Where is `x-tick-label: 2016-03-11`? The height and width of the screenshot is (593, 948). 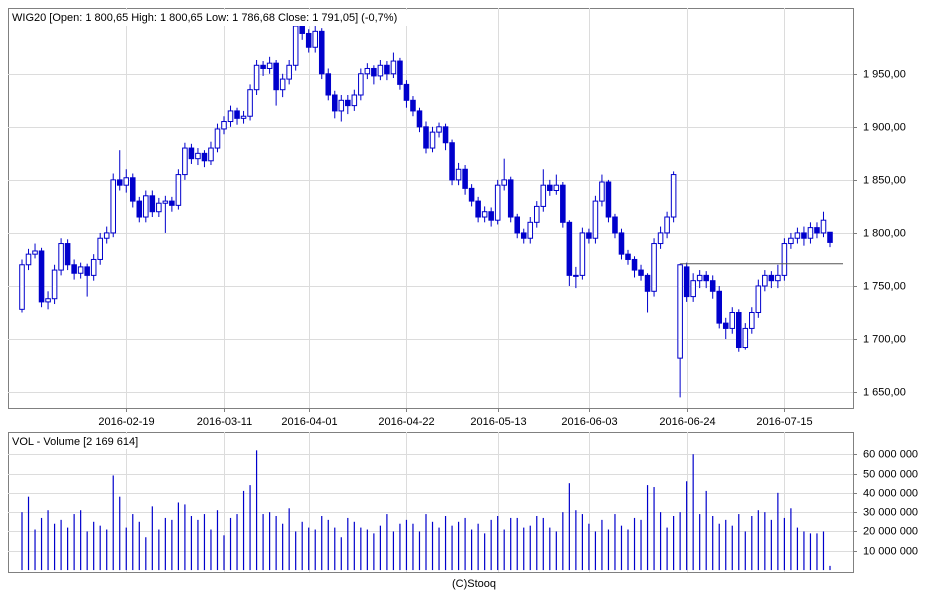 x-tick-label: 2016-03-11 is located at coordinates (224, 422).